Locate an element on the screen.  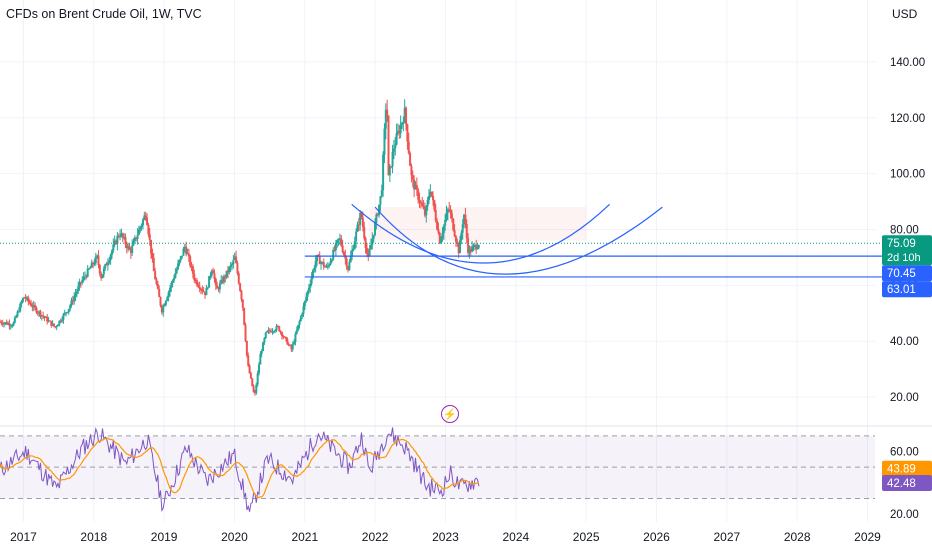
y-tick-label: 20.00 is located at coordinates (904, 398).